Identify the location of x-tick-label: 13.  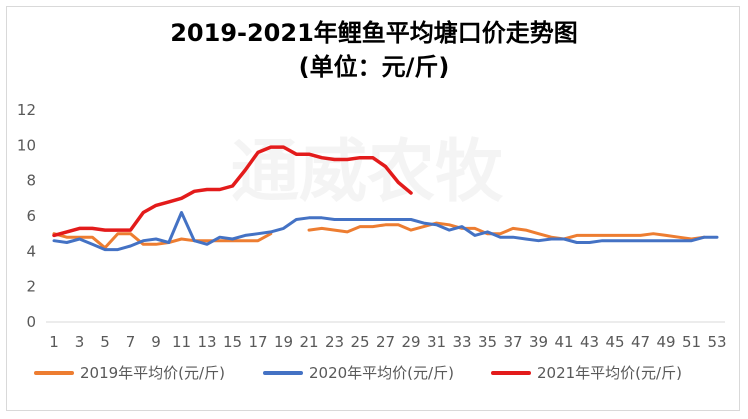
(206, 342).